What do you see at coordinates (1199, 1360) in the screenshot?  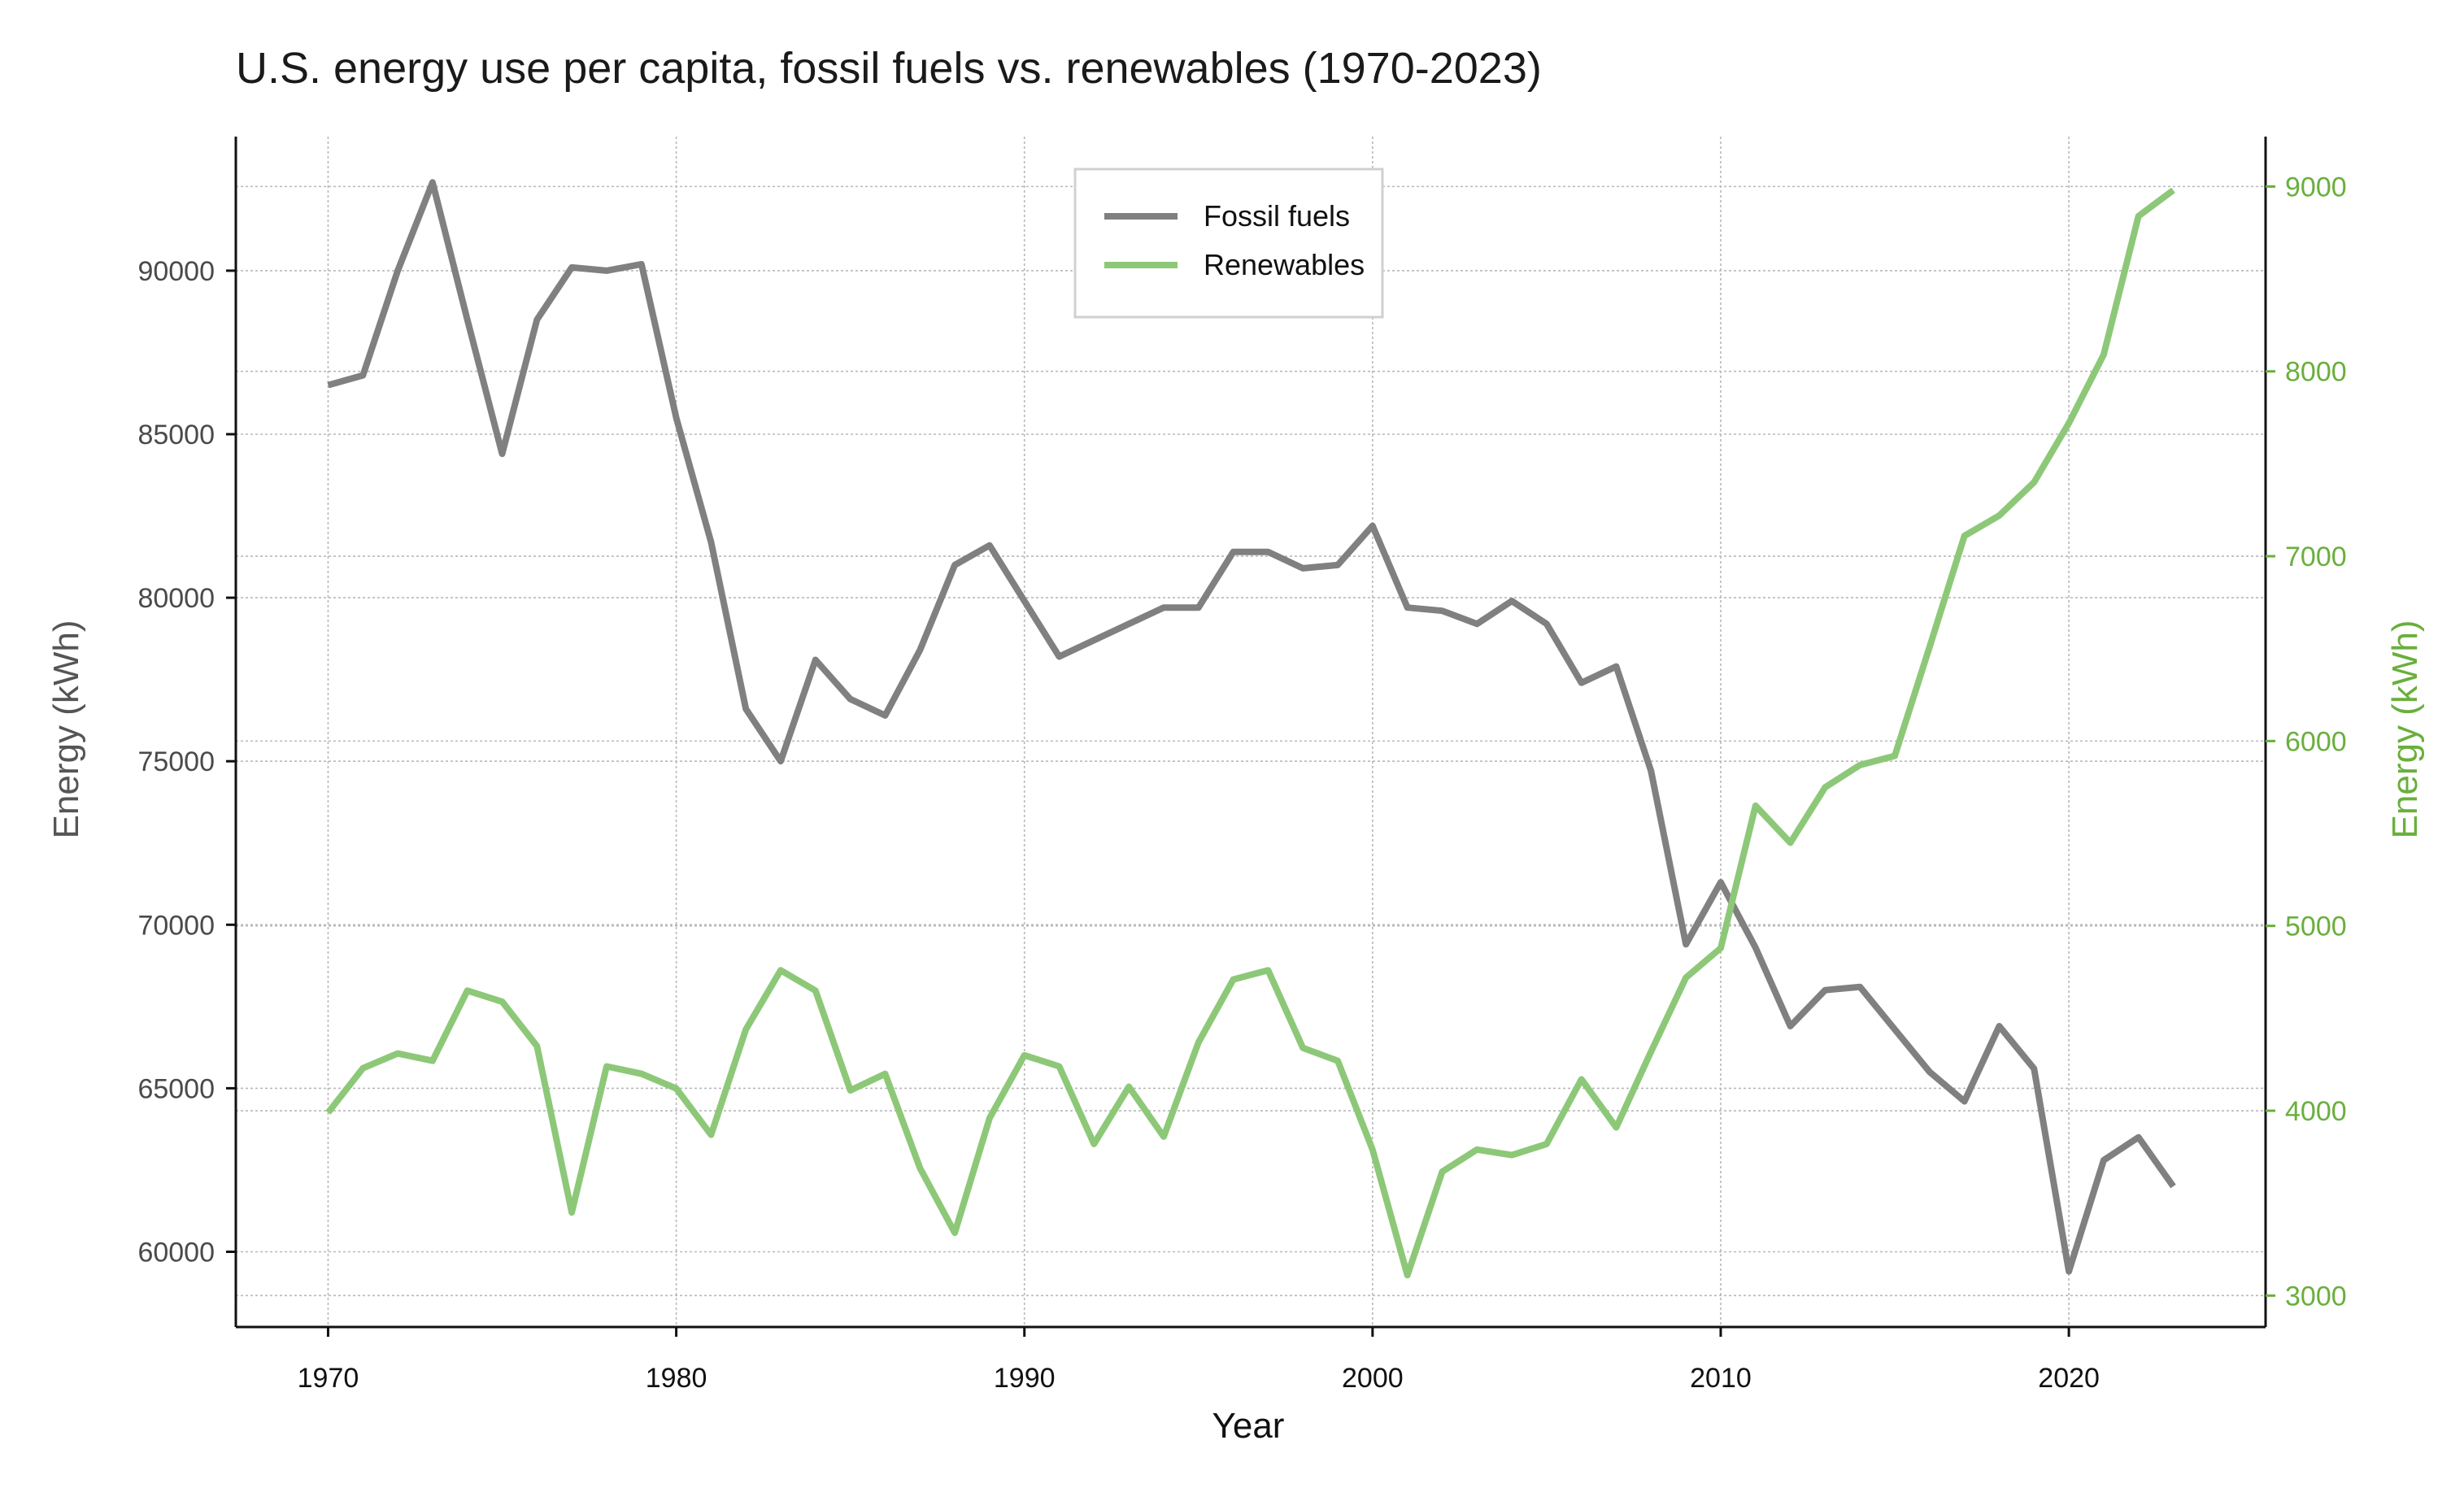 I see `x-ticks: 1970 1980 1990 2000 2010 2020` at bounding box center [1199, 1360].